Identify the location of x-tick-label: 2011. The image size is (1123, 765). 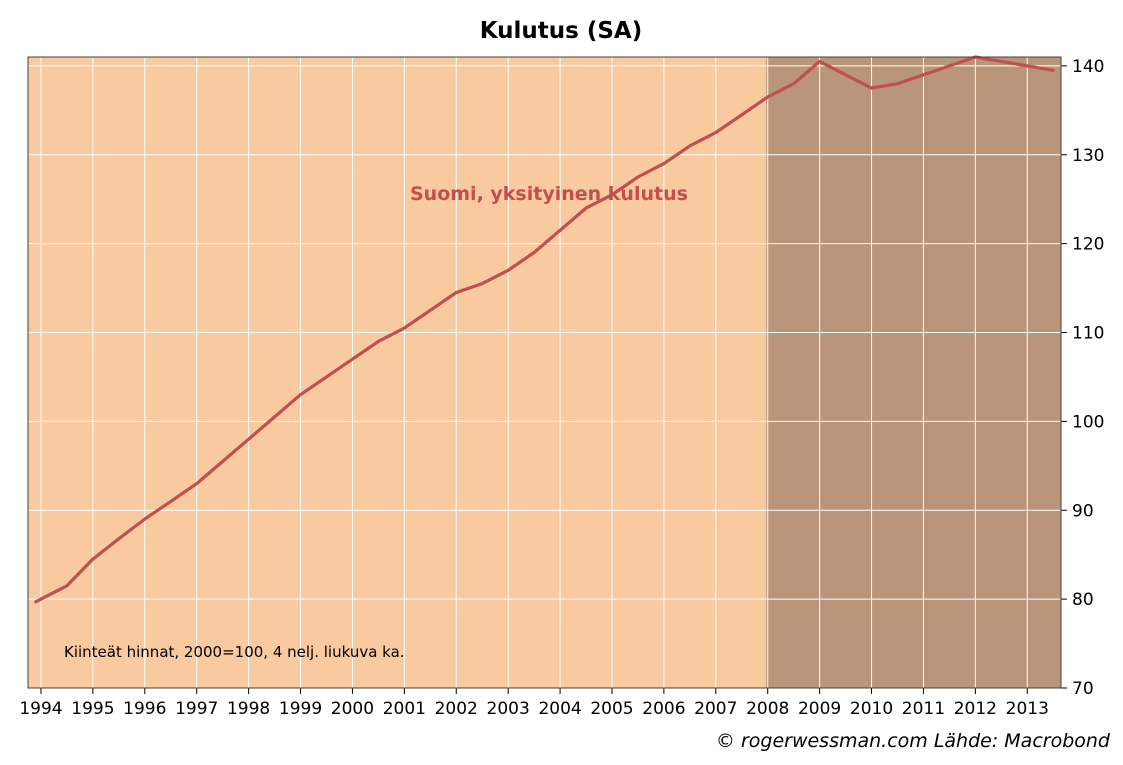
(923, 709).